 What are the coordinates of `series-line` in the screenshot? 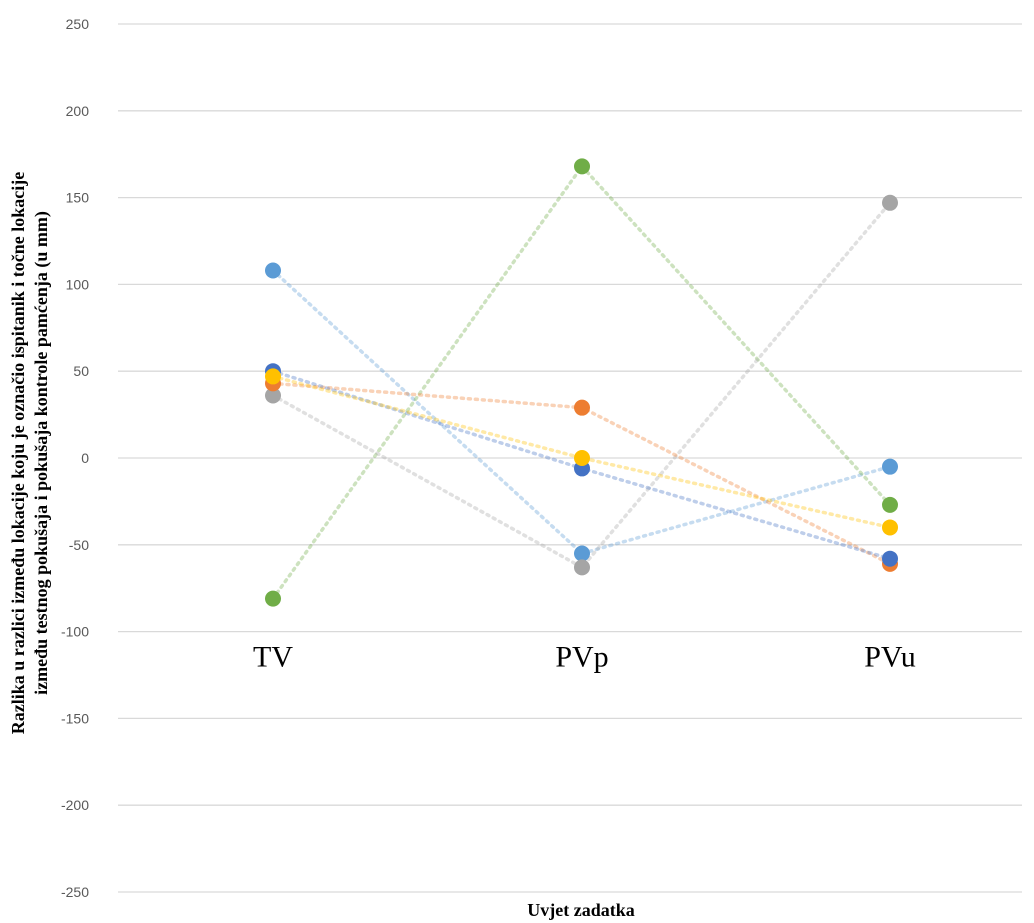 It's located at (581, 452).